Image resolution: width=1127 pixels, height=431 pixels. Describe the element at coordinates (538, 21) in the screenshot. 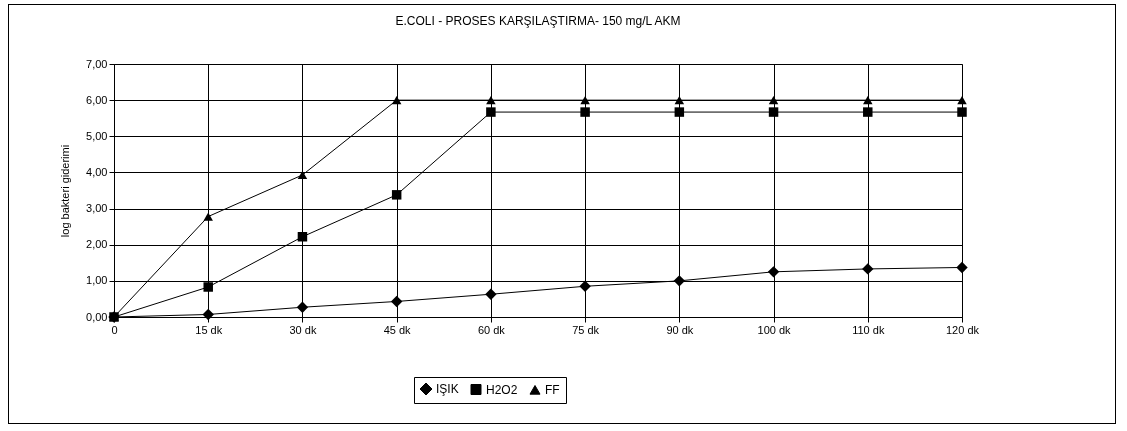

I see `chart-title: E.COLI - PROSES KARŞILAŞTIRMA- 150 mg/L AKM` at that location.